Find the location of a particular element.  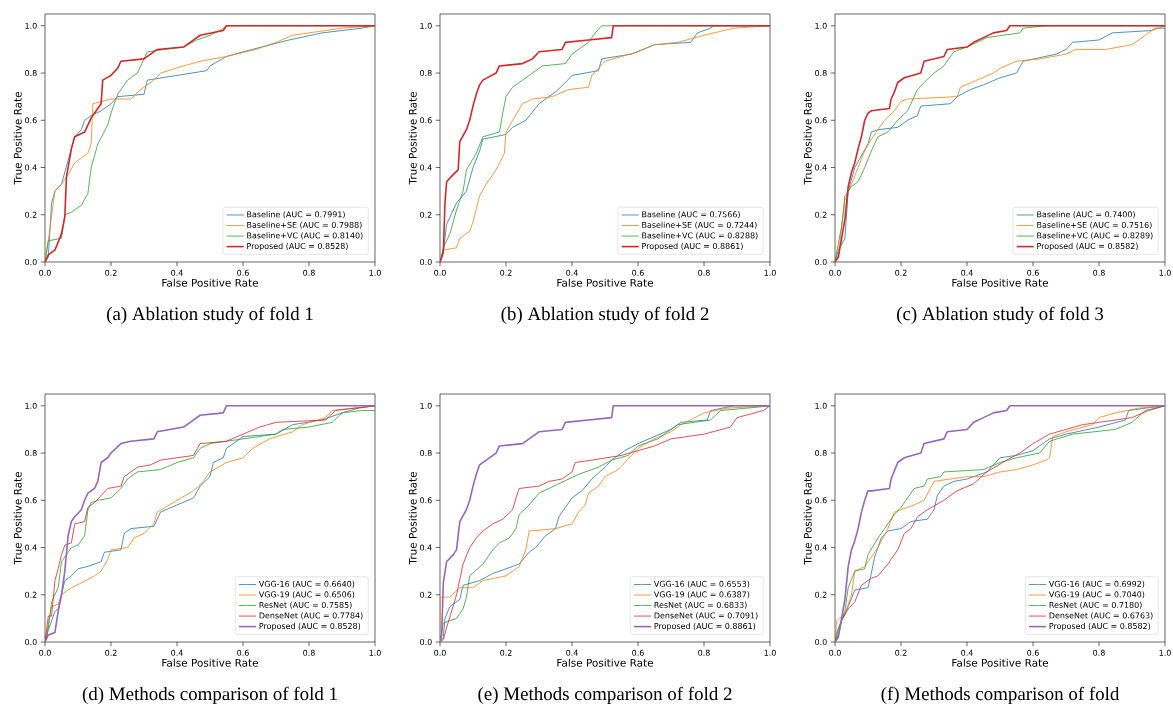

text: (f) Methods comparison of fold is located at coordinates (1000, 695).